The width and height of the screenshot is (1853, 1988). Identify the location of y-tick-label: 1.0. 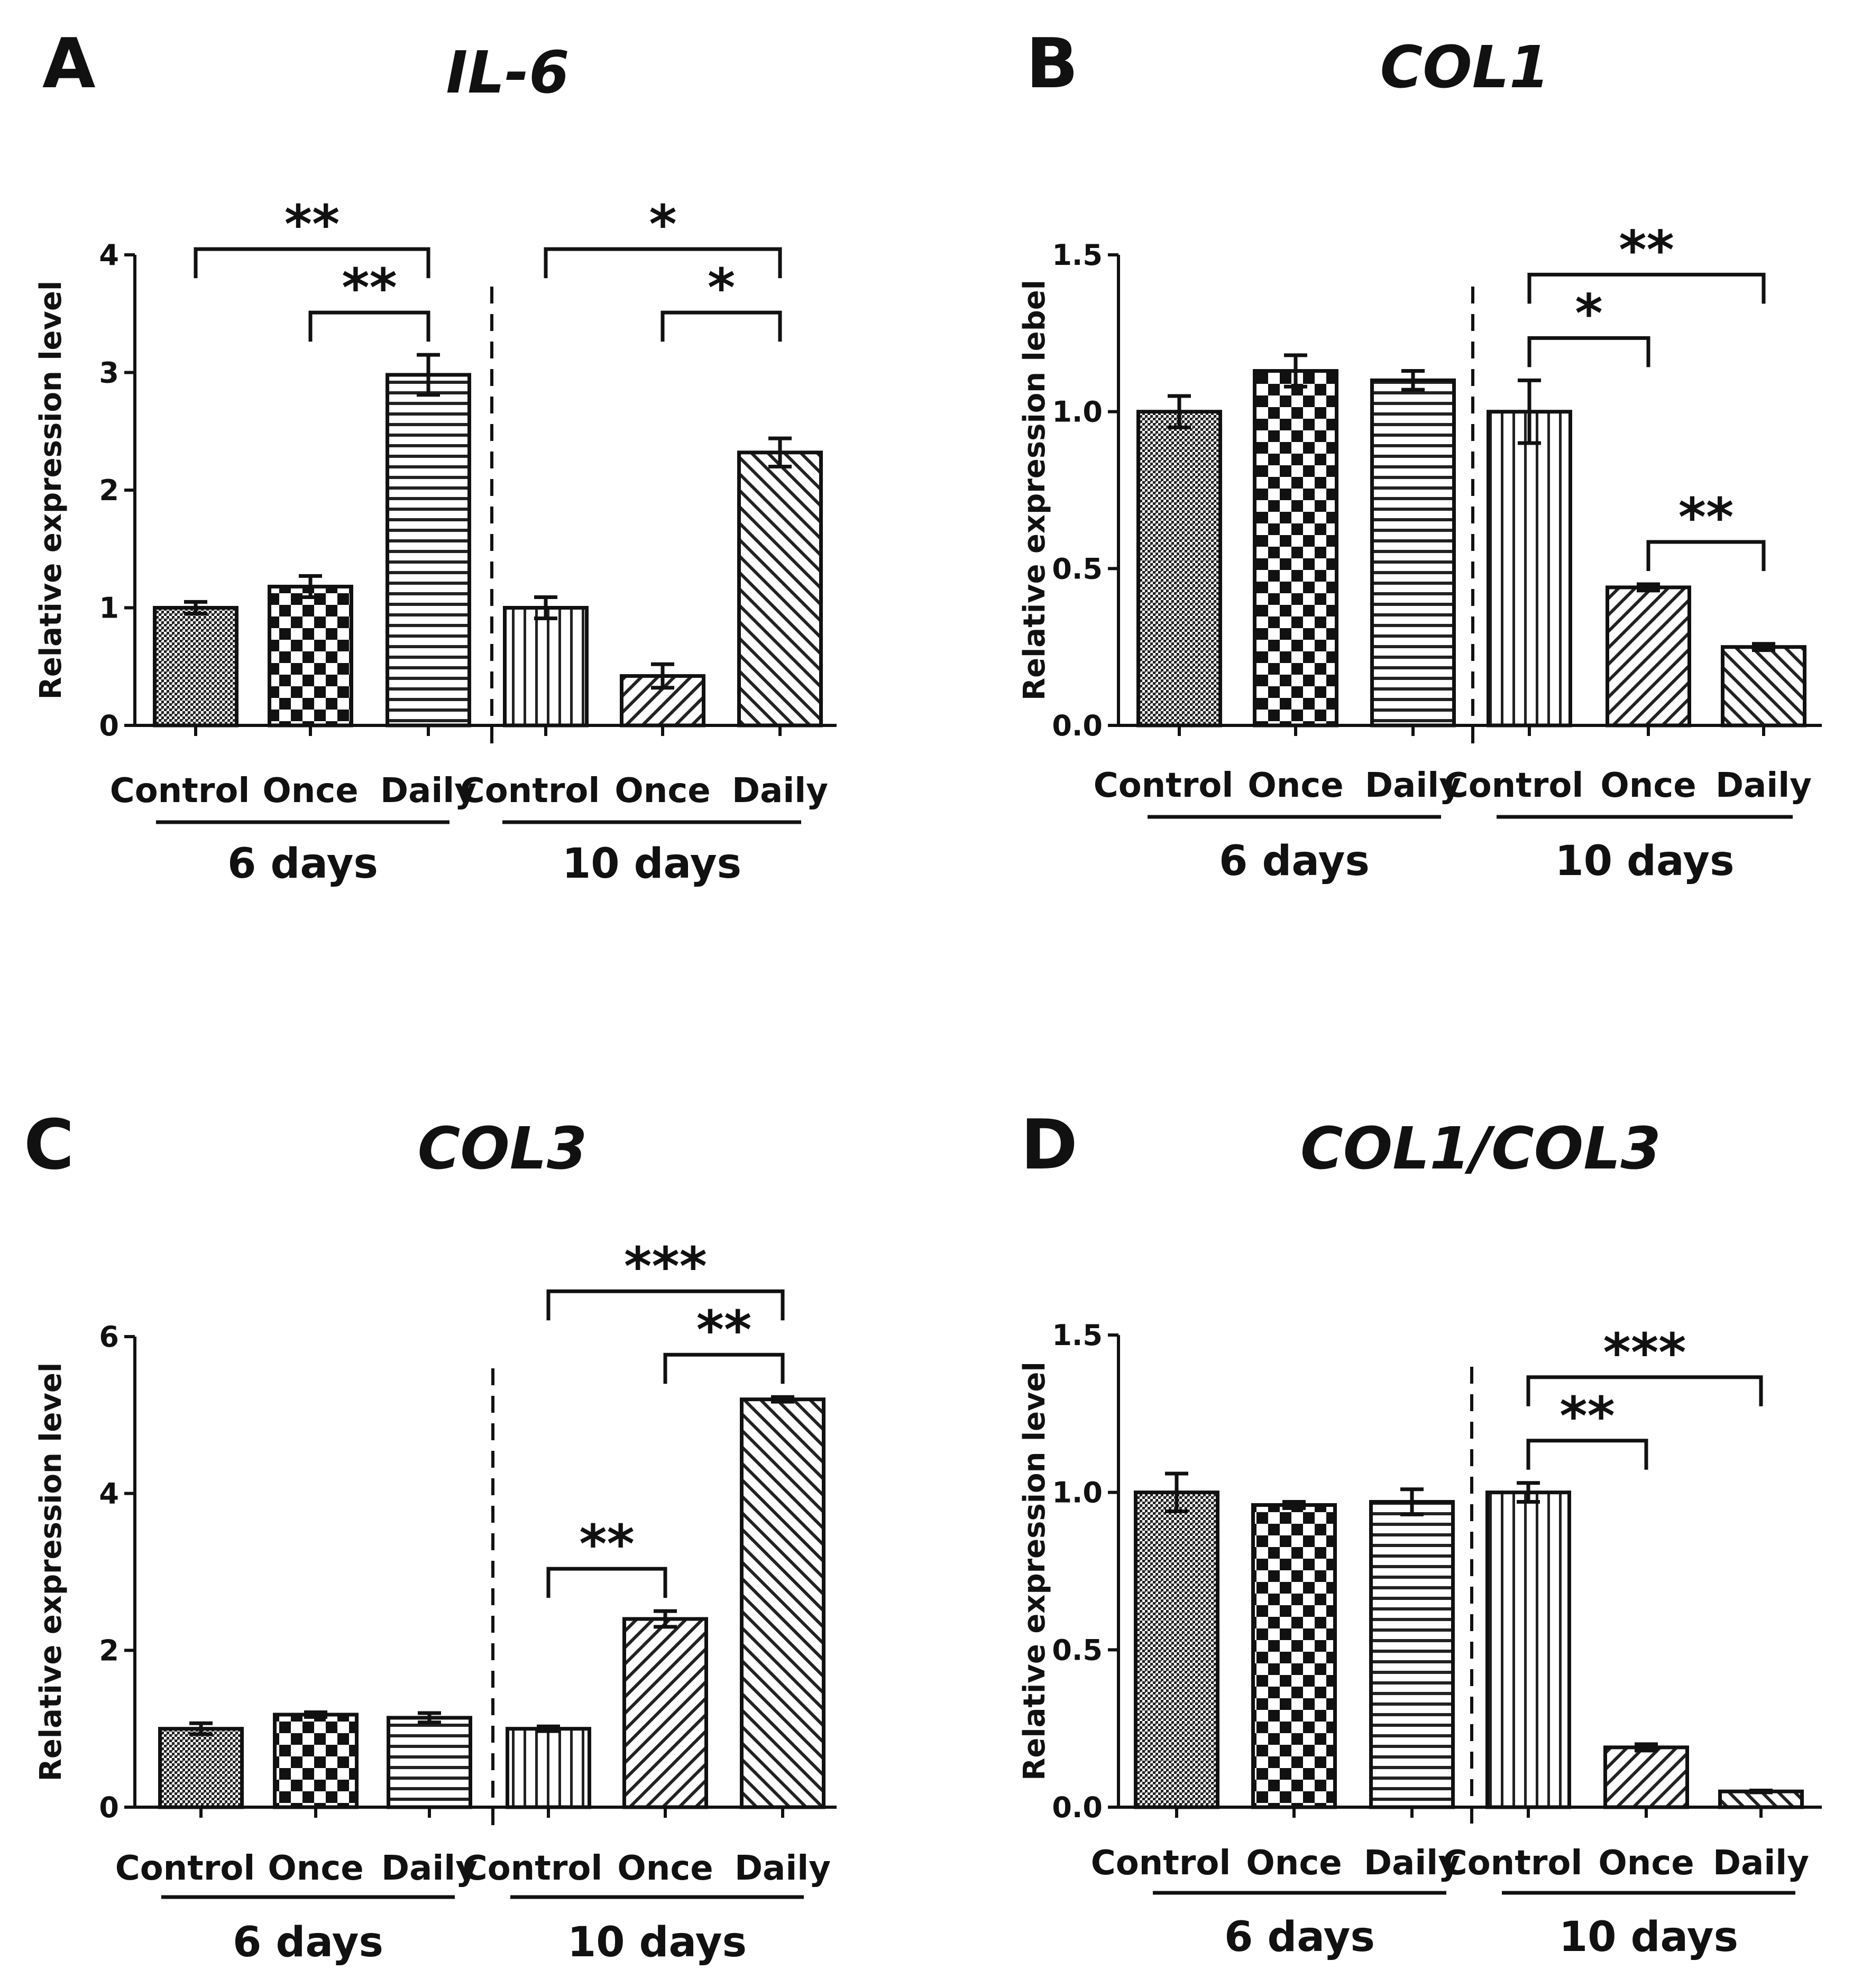
(1077, 1493).